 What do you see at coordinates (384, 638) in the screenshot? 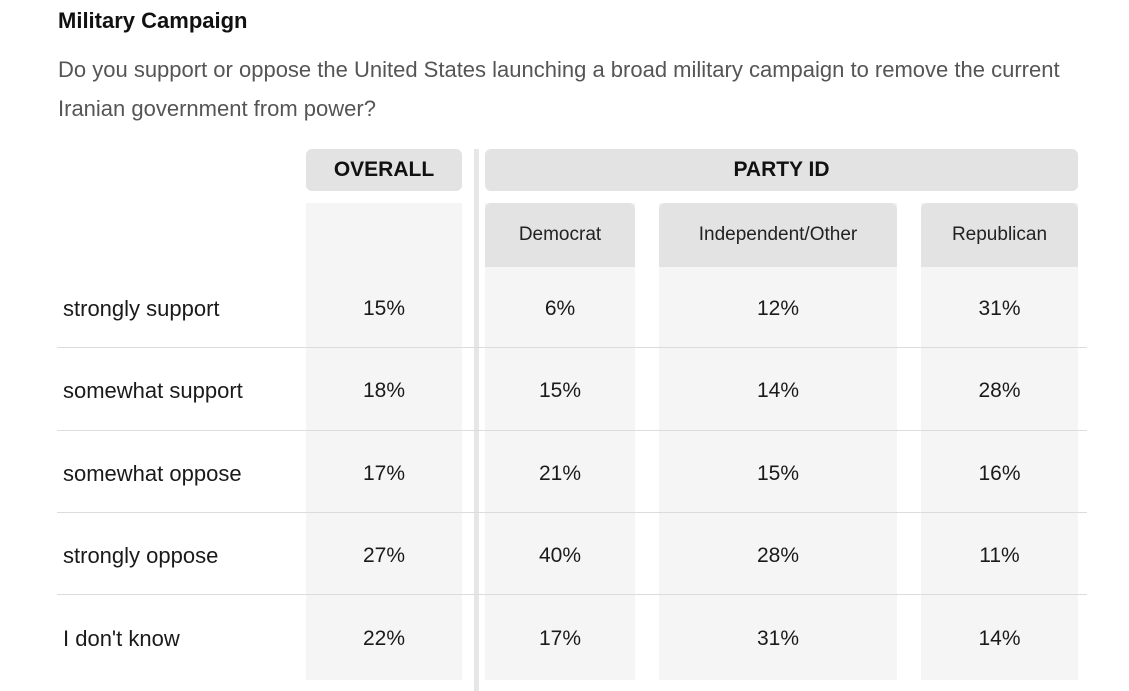
I see `cell-overall: 22%` at bounding box center [384, 638].